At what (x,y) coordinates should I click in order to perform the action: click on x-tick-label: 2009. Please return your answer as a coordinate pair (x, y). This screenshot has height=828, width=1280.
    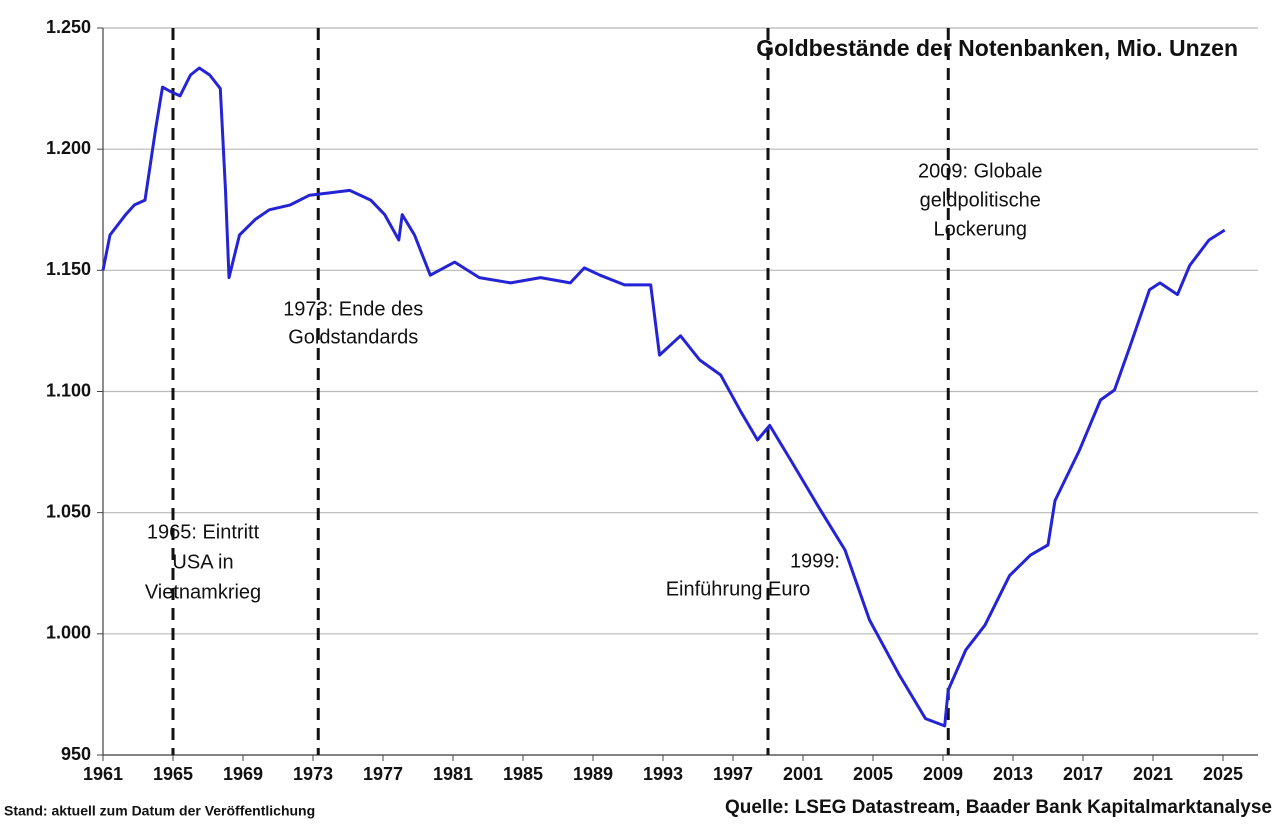
    Looking at the image, I should click on (943, 774).